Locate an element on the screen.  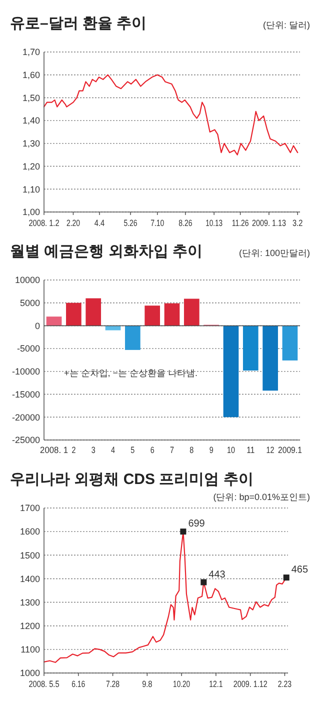
y-tick-label: 1,00 is located at coordinates (31, 212).